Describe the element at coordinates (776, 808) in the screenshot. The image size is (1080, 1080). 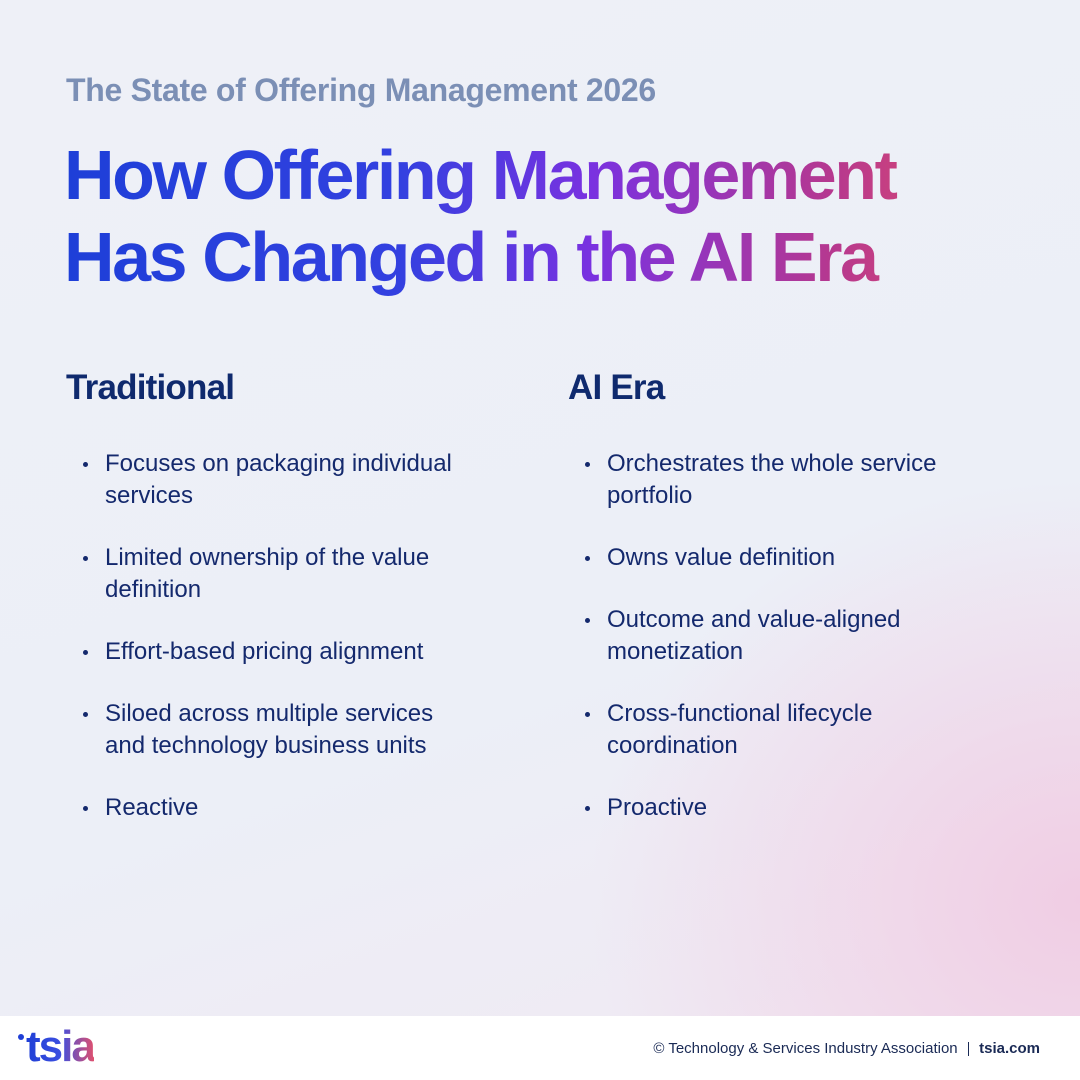
I see `bullet-item: Proactive` at that location.